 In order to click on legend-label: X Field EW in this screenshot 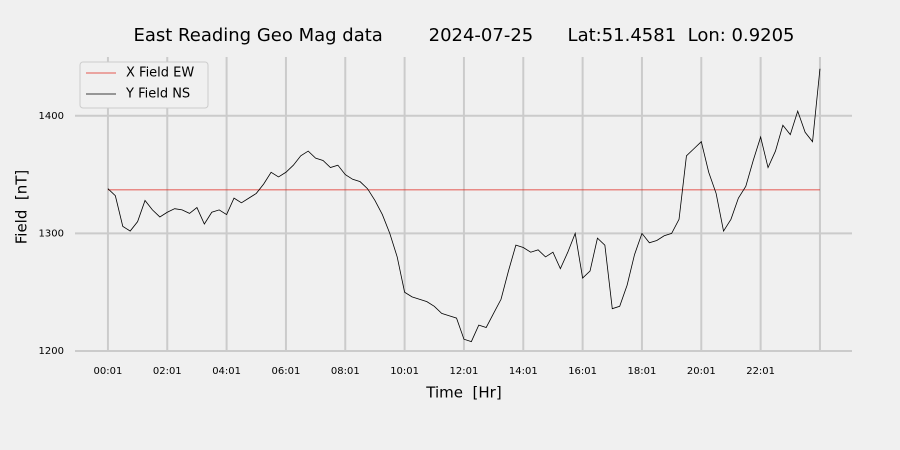, I will do `click(160, 73)`.